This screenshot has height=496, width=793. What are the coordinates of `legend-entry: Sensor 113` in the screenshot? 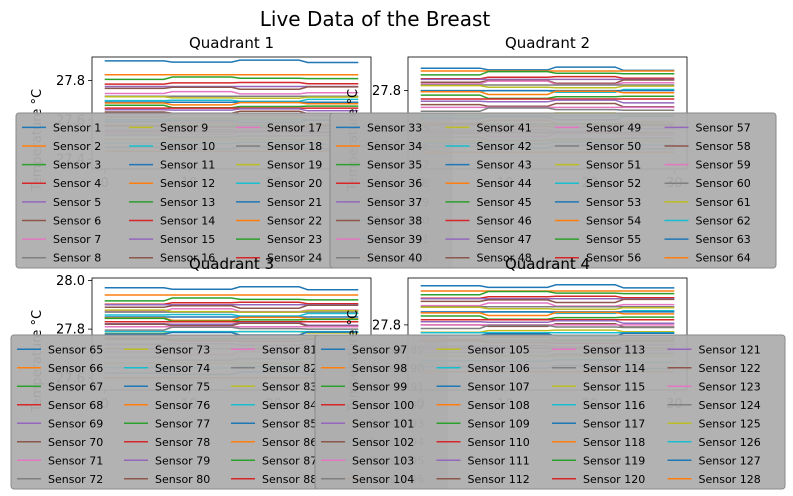 It's located at (614, 349).